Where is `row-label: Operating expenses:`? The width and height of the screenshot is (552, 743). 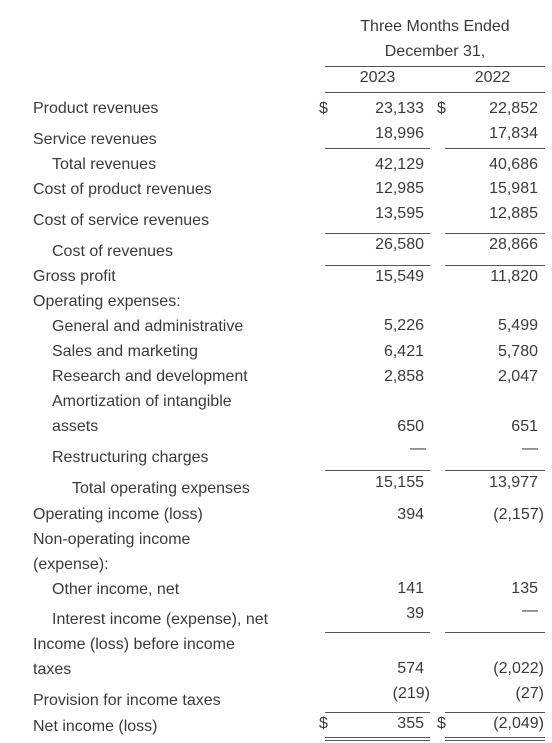
row-label: Operating expenses: is located at coordinates (107, 301).